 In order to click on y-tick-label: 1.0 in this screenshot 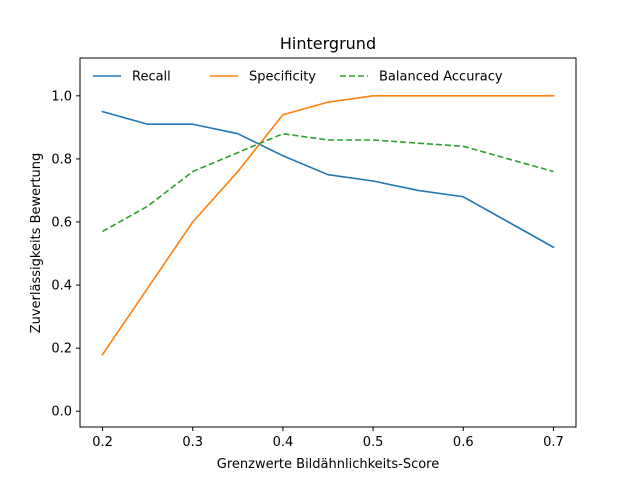, I will do `click(61, 96)`.